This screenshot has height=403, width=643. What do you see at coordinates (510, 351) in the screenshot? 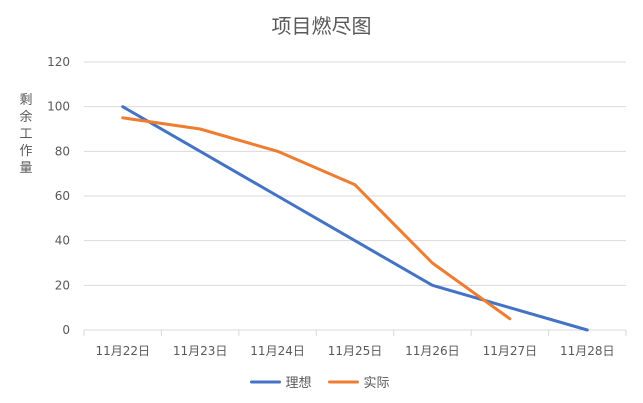
I see `x-tick-label: 11月27日` at bounding box center [510, 351].